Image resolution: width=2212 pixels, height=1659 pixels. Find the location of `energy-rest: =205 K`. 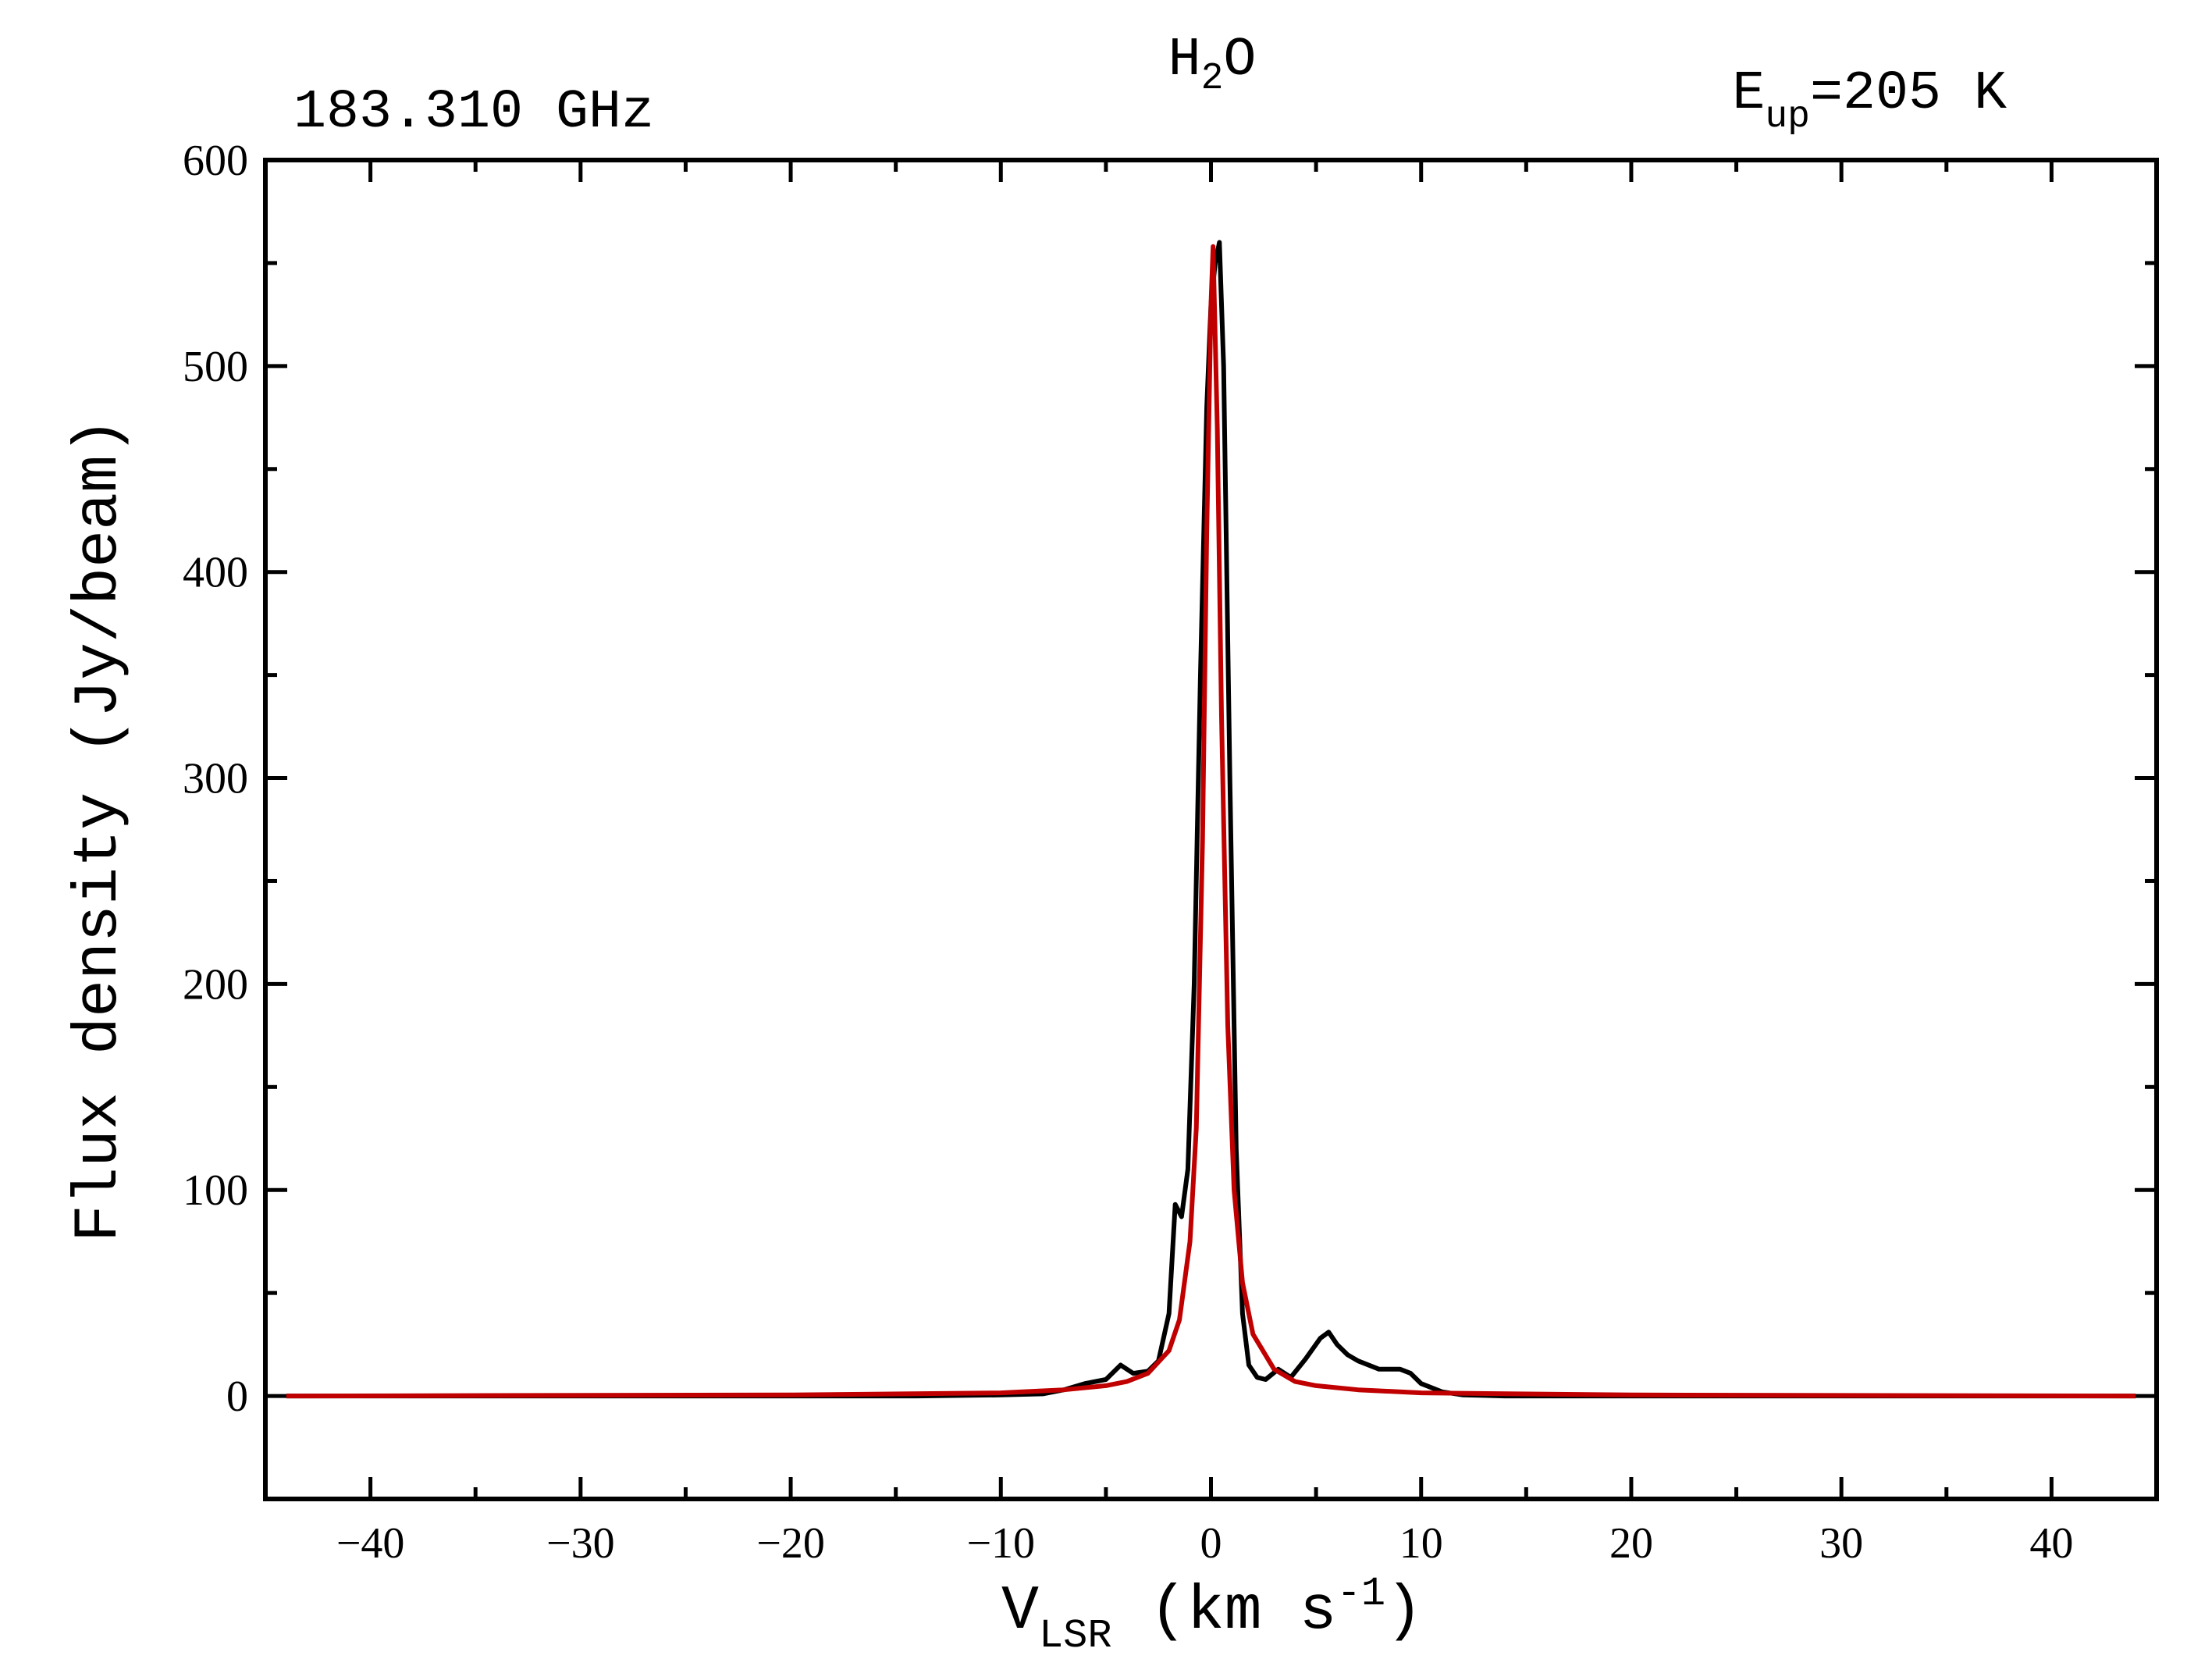

energy-rest: =205 K is located at coordinates (1909, 94).